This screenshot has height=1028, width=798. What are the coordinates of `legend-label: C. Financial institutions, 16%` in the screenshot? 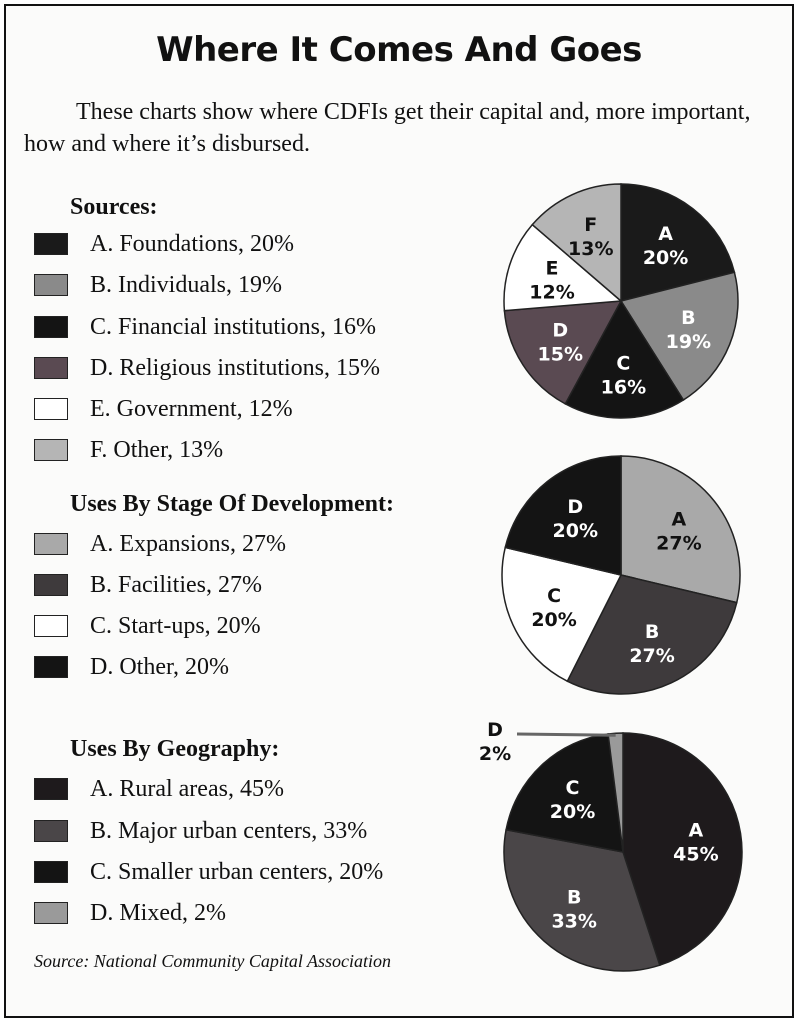 It's located at (233, 326).